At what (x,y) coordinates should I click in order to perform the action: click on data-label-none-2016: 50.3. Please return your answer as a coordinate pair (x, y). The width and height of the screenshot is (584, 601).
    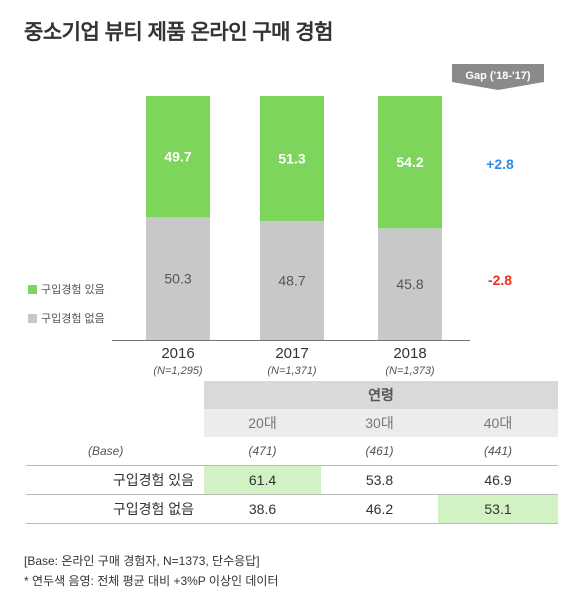
    Looking at the image, I should click on (177, 279).